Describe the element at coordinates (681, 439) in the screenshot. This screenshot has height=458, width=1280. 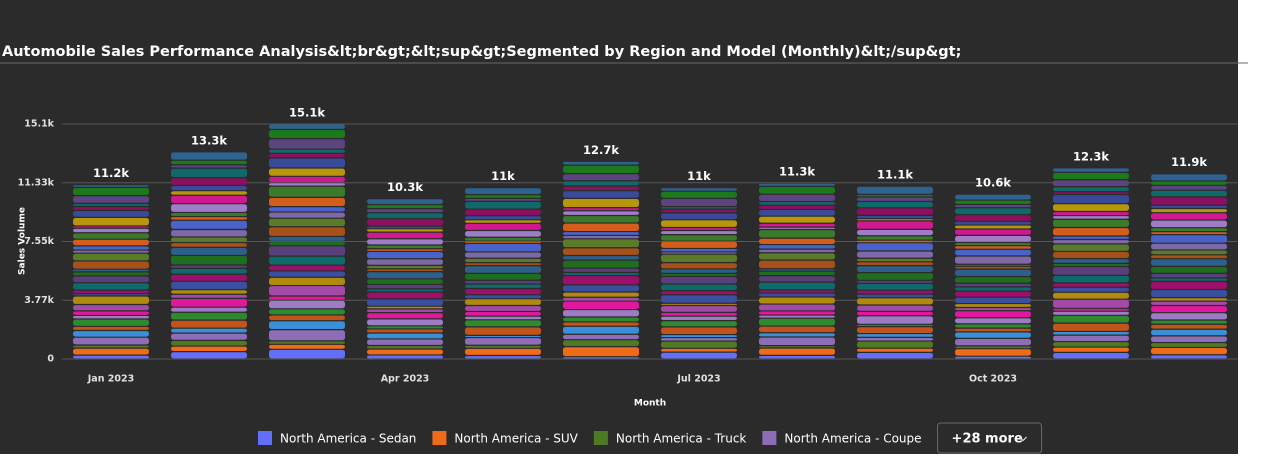
I see `legend-label: North America - Truck` at that location.